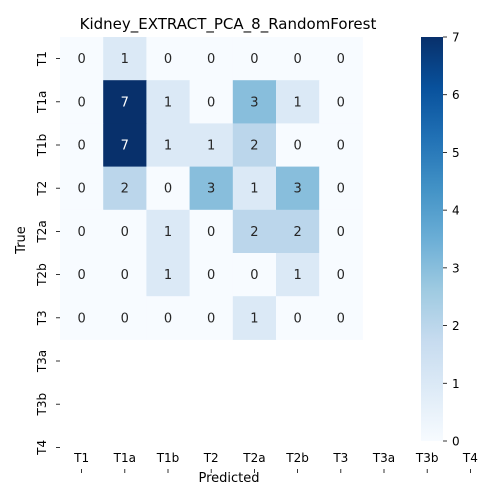 This screenshot has width=500, height=500. I want to click on x-tick-label: T2b, so click(297, 458).